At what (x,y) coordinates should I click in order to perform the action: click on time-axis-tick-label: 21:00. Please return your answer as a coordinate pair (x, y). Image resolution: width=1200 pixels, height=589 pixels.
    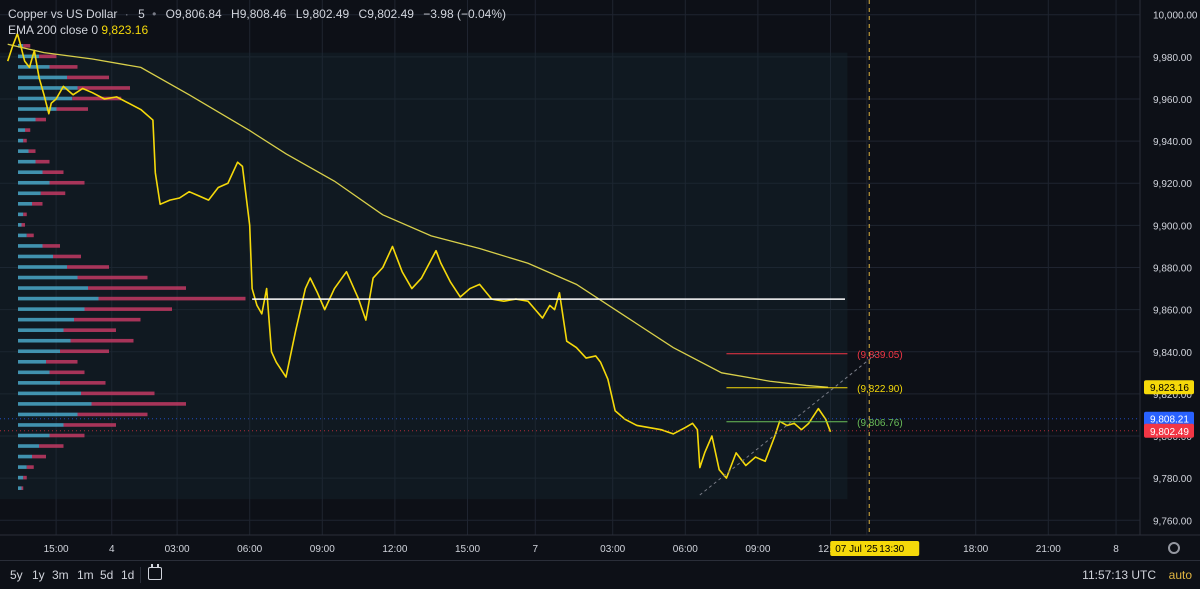
    Looking at the image, I should click on (1048, 549).